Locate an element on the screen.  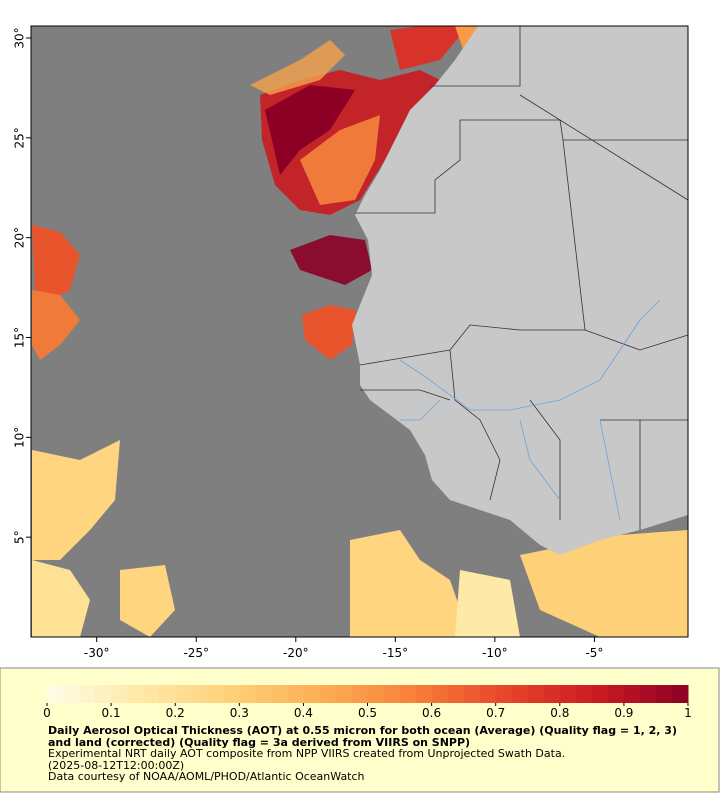
colorbar-tick-label: 0 is located at coordinates (47, 713).